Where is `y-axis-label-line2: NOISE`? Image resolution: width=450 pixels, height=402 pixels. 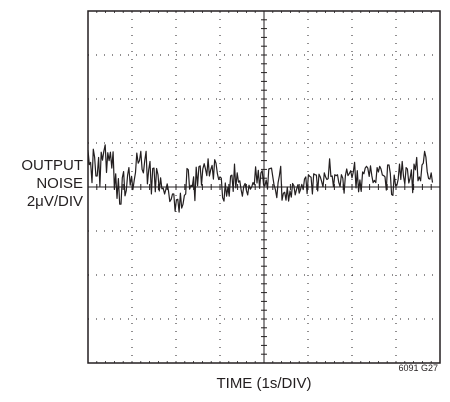 y-axis-label-line2: NOISE is located at coordinates (59, 183).